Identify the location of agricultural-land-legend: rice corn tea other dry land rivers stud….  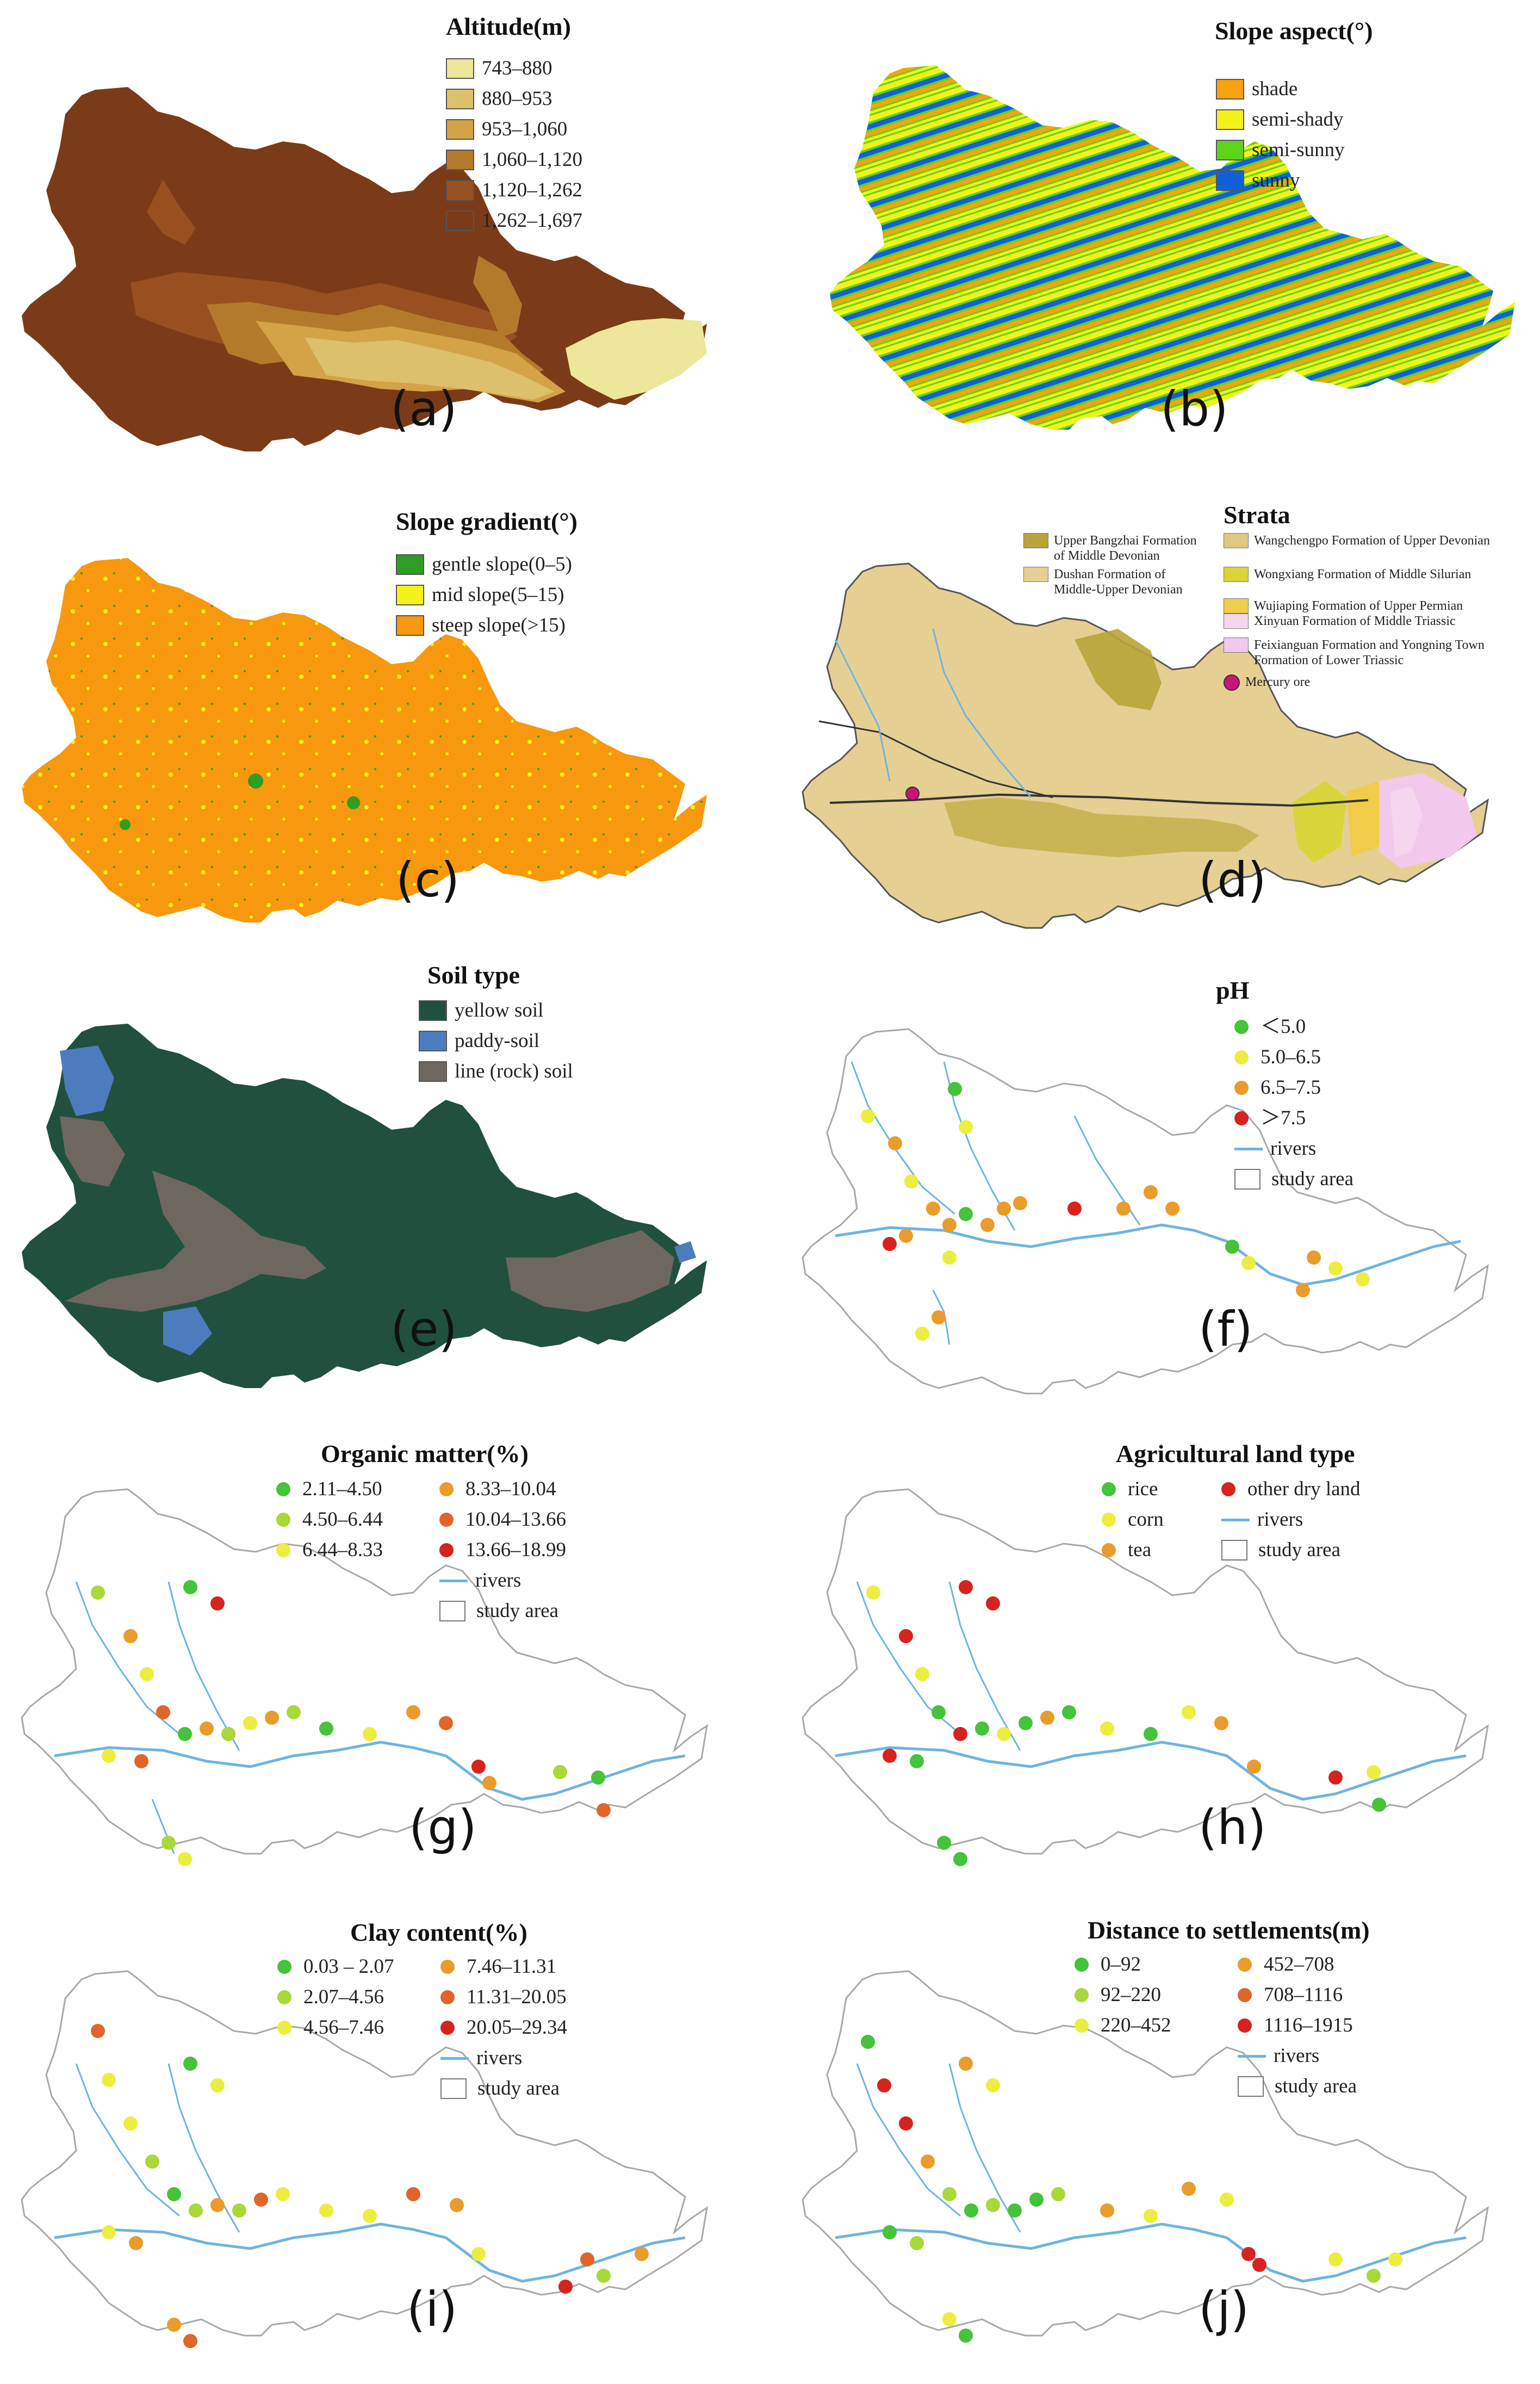
(1314, 1520).